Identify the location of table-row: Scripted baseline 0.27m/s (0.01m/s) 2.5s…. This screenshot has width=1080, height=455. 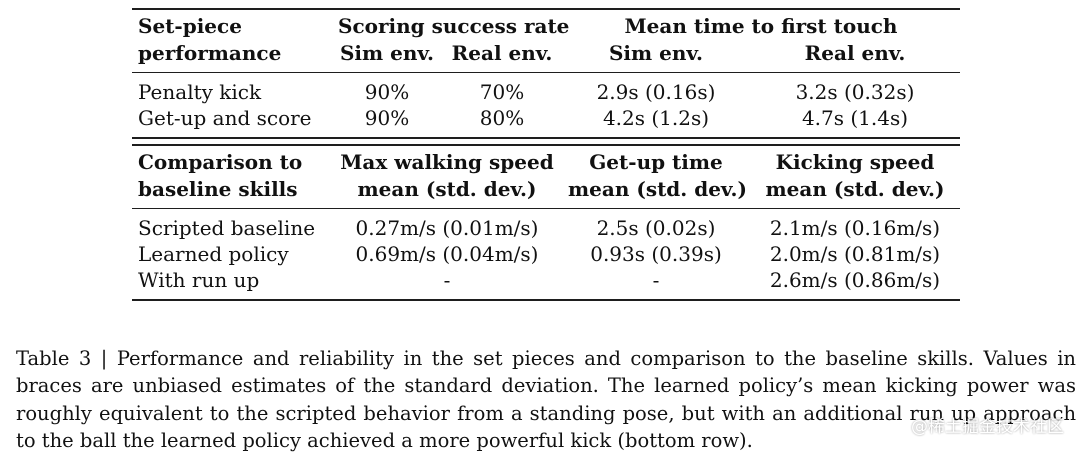
(546, 225).